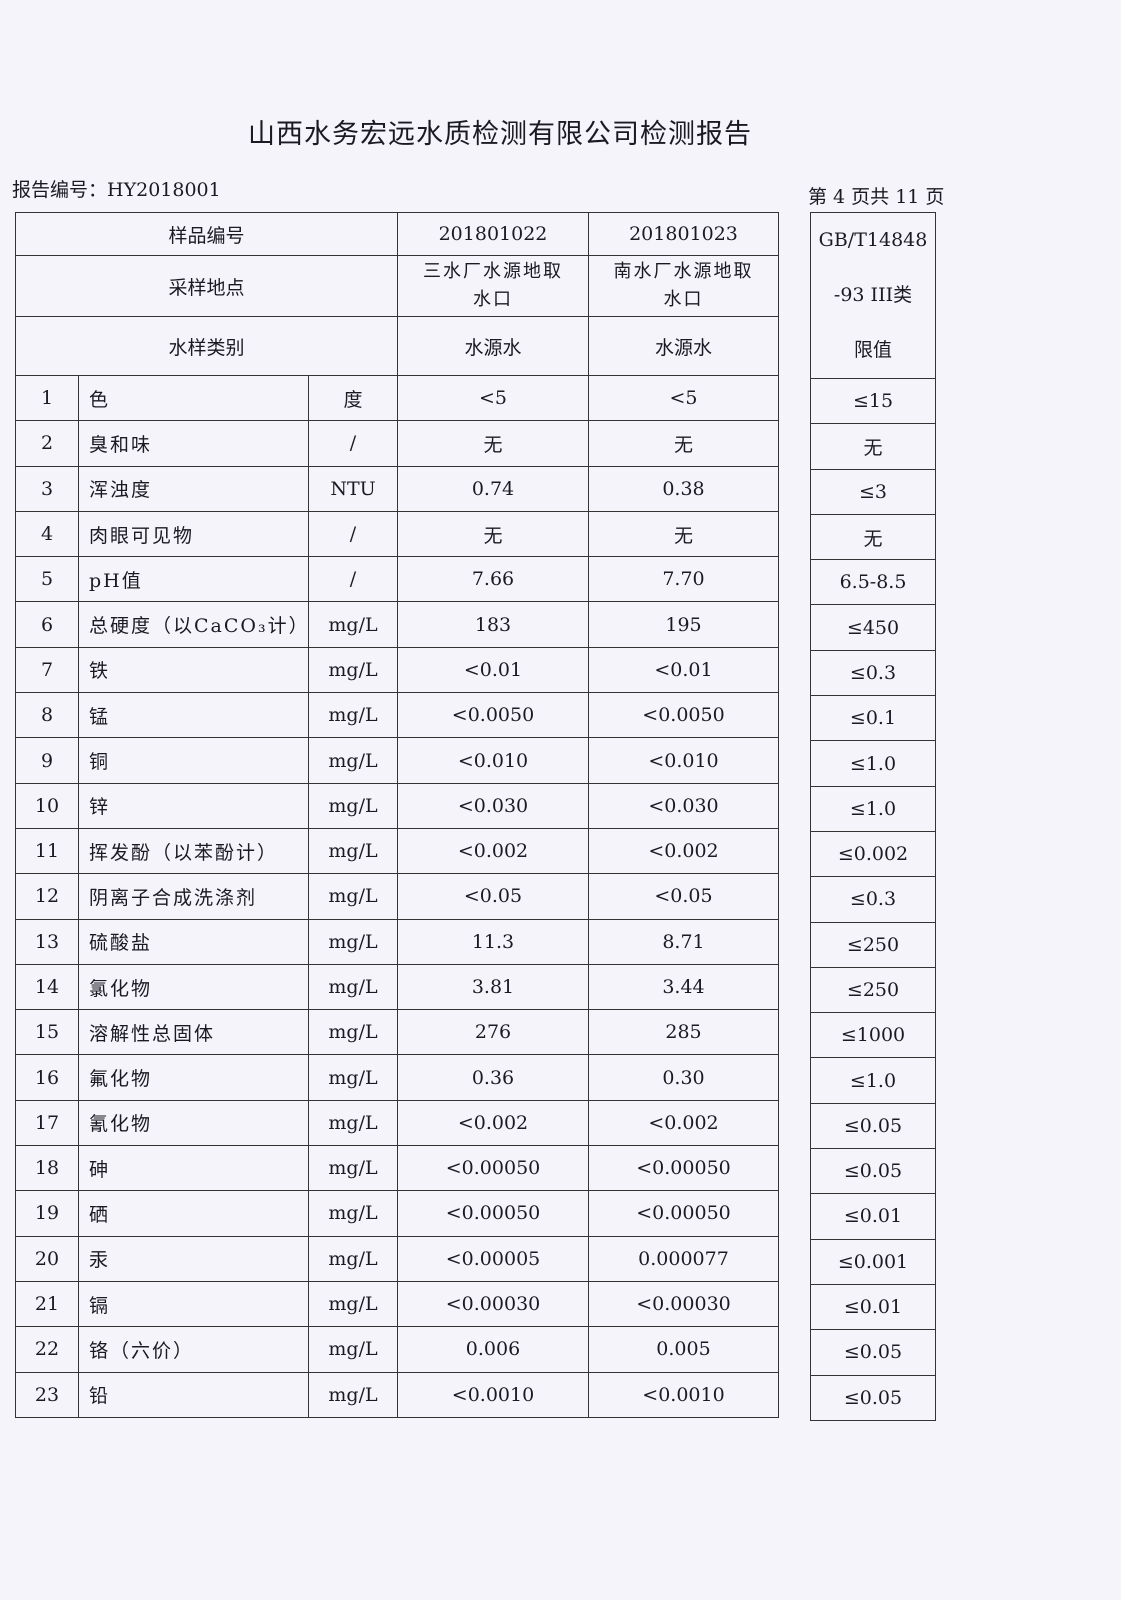  I want to click on row-number: 2, so click(47, 443).